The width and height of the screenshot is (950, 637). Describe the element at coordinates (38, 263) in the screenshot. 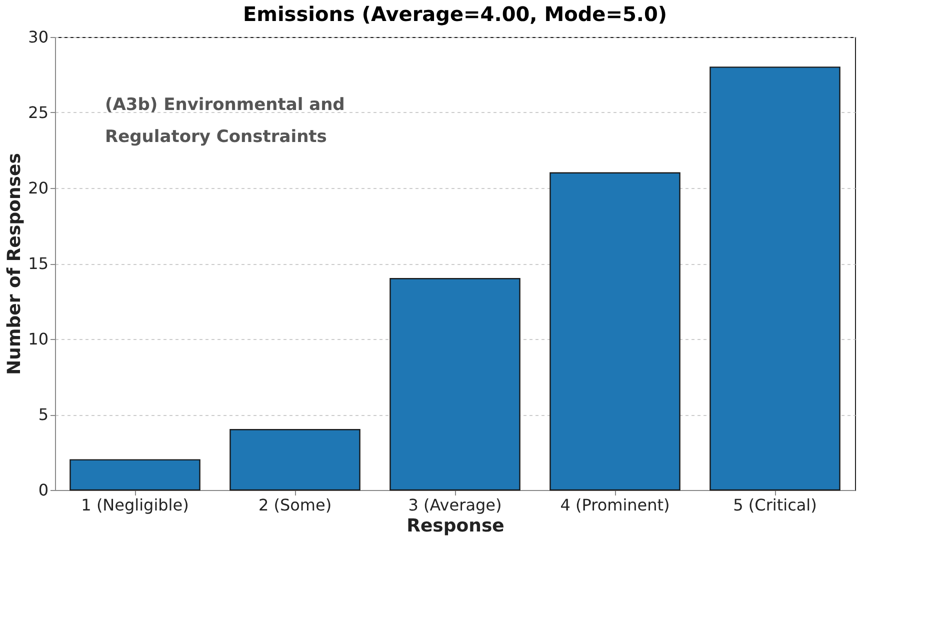

I see `y-tick-label: 15` at that location.